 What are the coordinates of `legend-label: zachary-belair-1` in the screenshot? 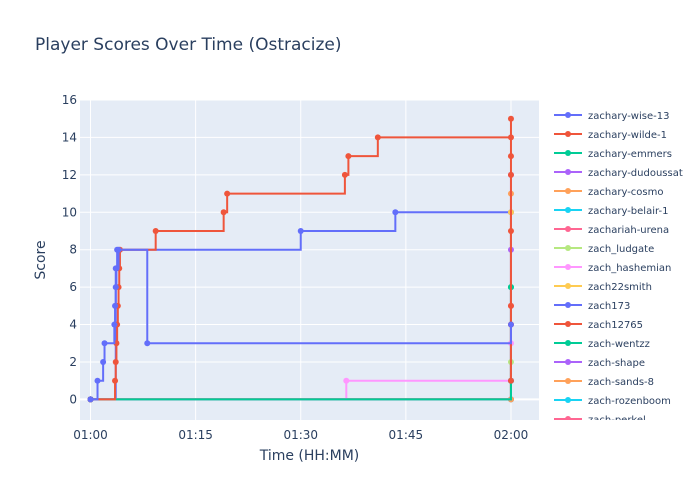 It's located at (628, 211).